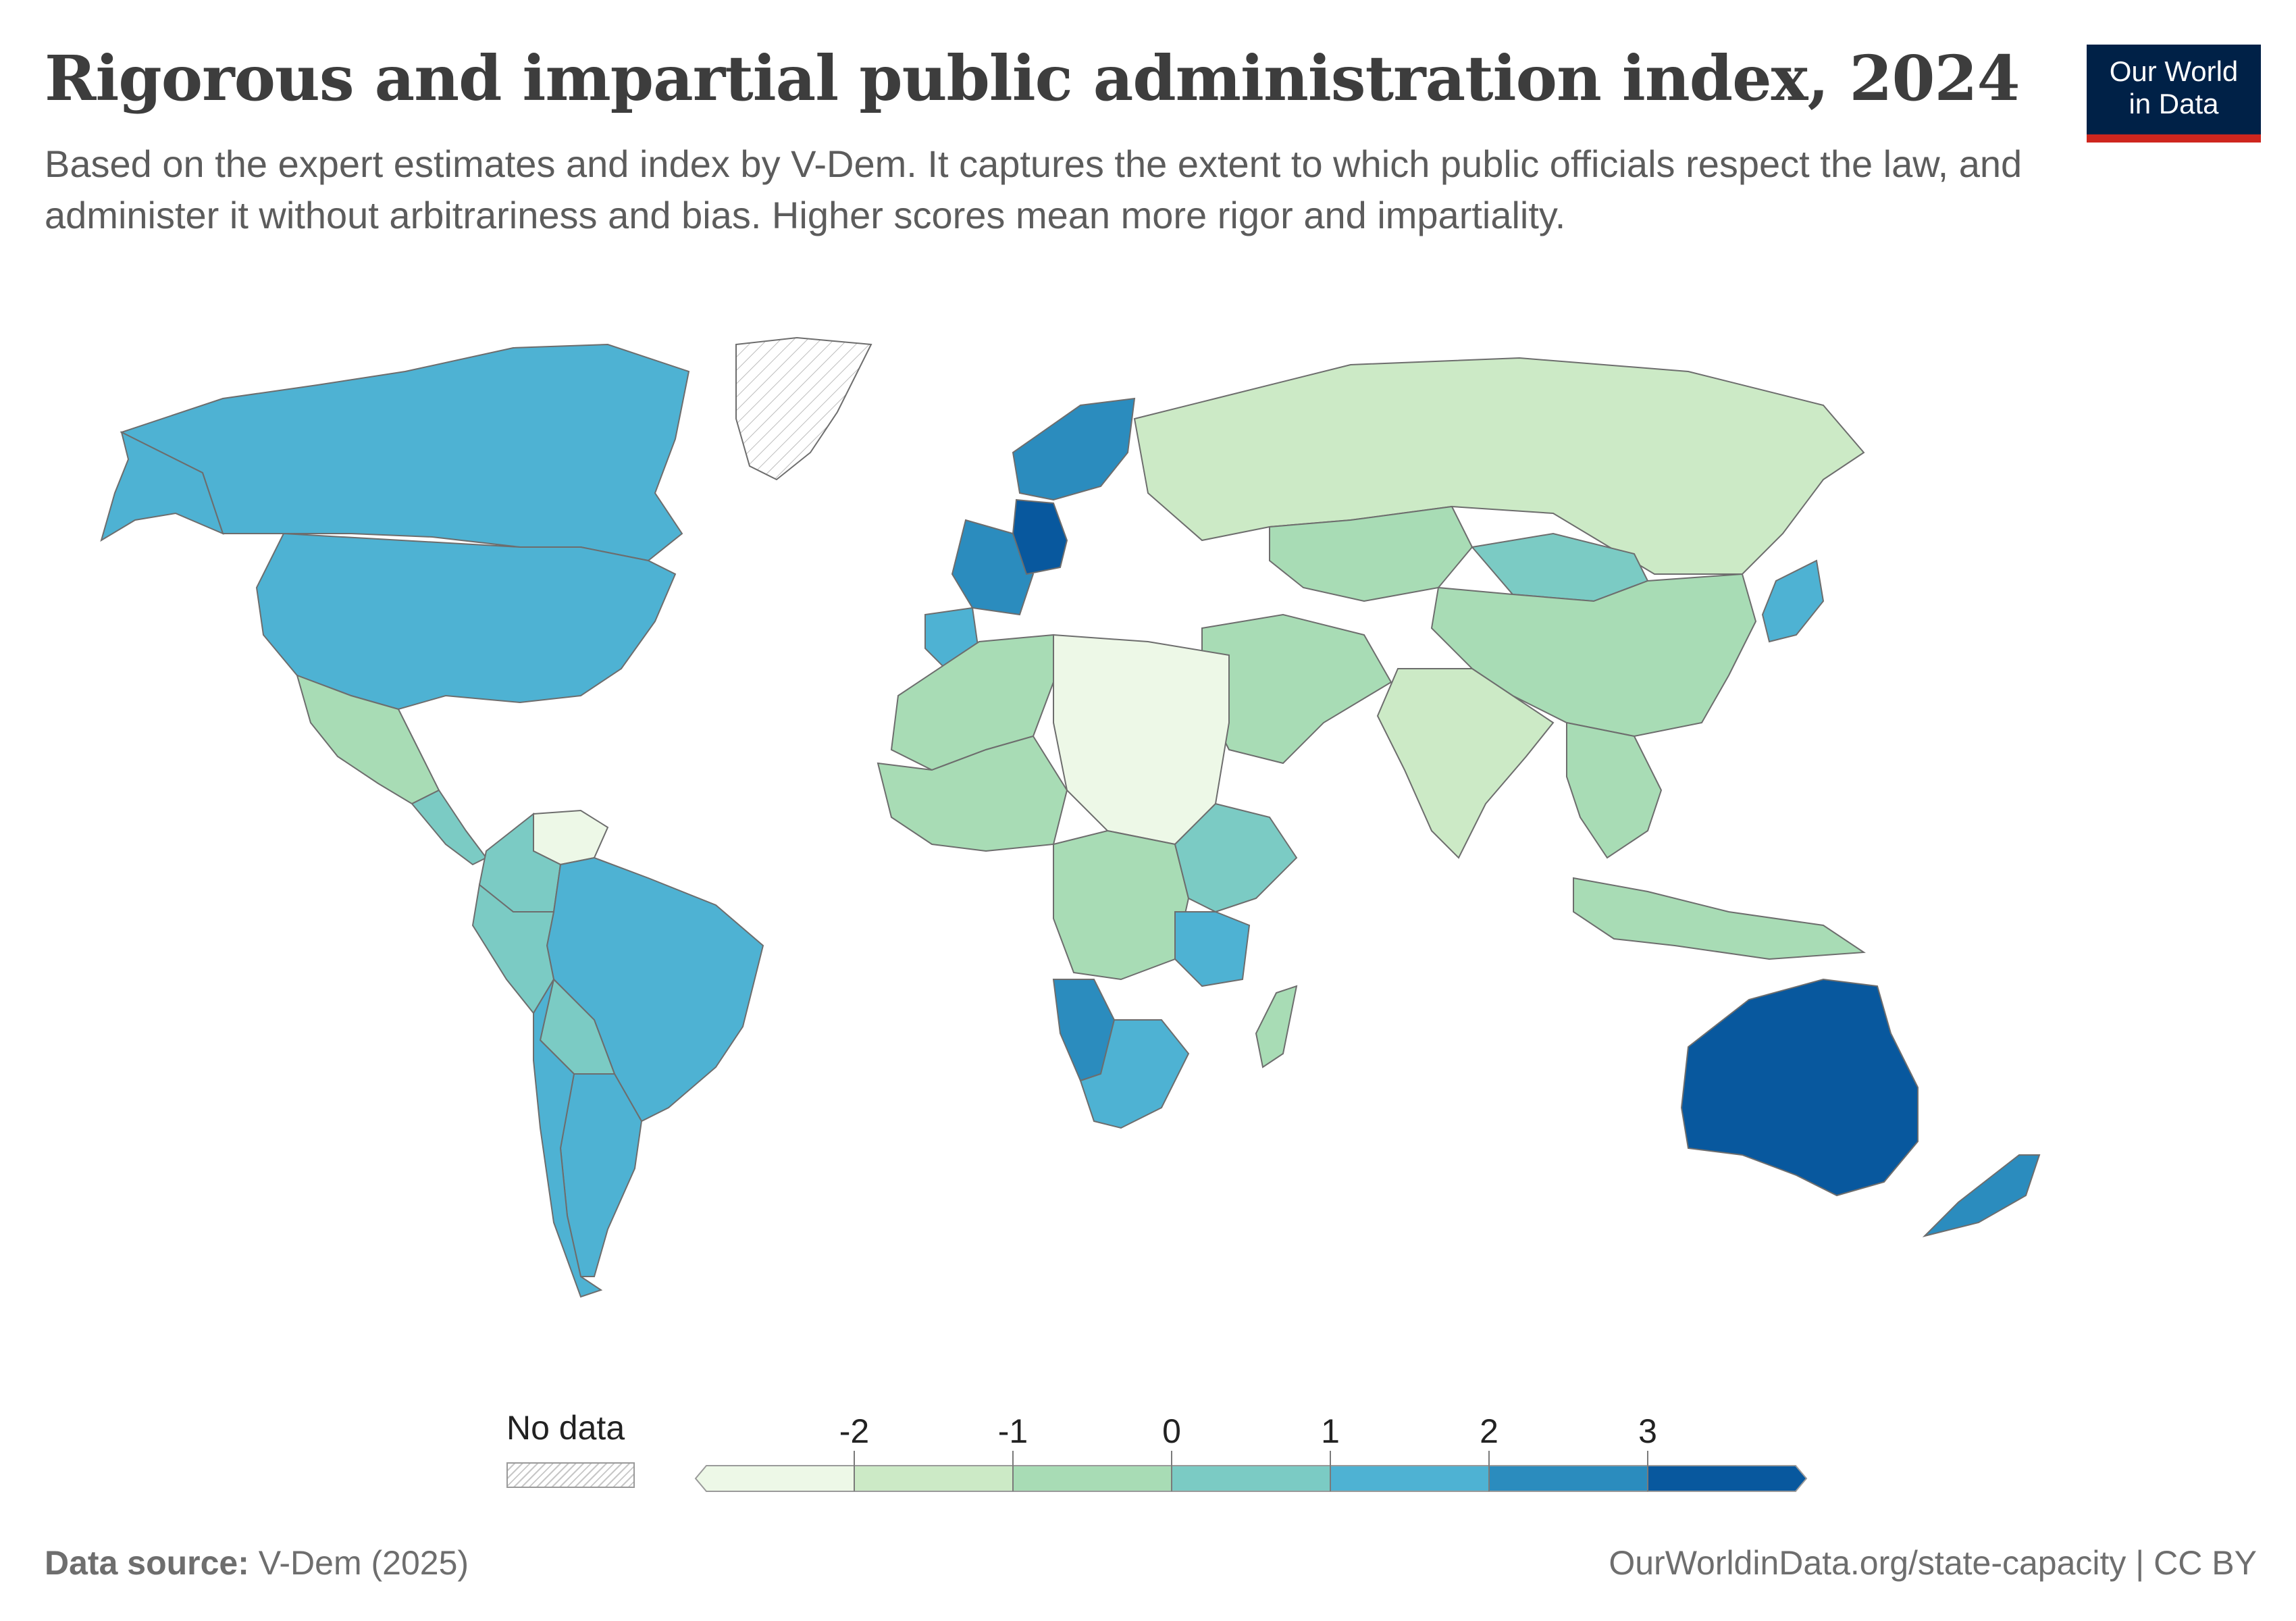 The height and width of the screenshot is (1621, 2296). What do you see at coordinates (1141, 740) in the screenshot?
I see `region-libya-egypt-sudan: Libya / Egypt / Sudan` at bounding box center [1141, 740].